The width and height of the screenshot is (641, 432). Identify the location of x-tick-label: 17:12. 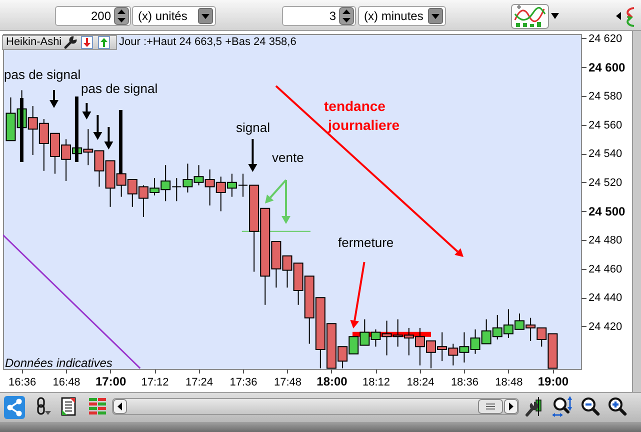
(155, 382).